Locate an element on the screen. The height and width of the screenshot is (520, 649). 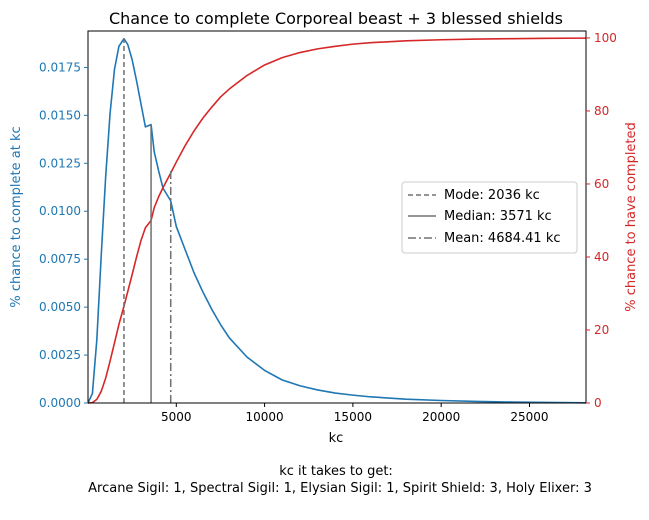
y-right-tick-label: 0 is located at coordinates (598, 403).